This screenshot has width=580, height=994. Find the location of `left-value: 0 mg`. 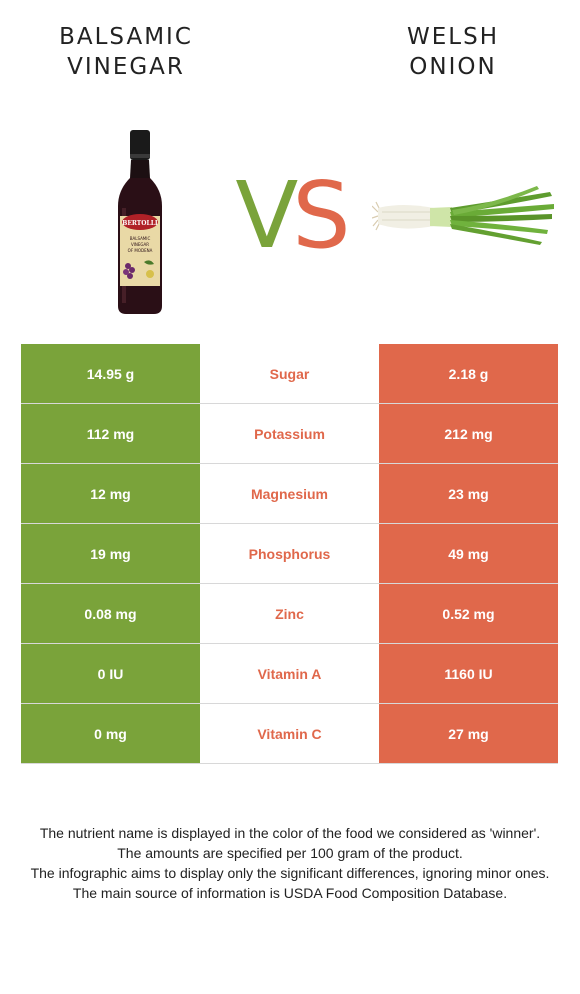

left-value: 0 mg is located at coordinates (110, 733).